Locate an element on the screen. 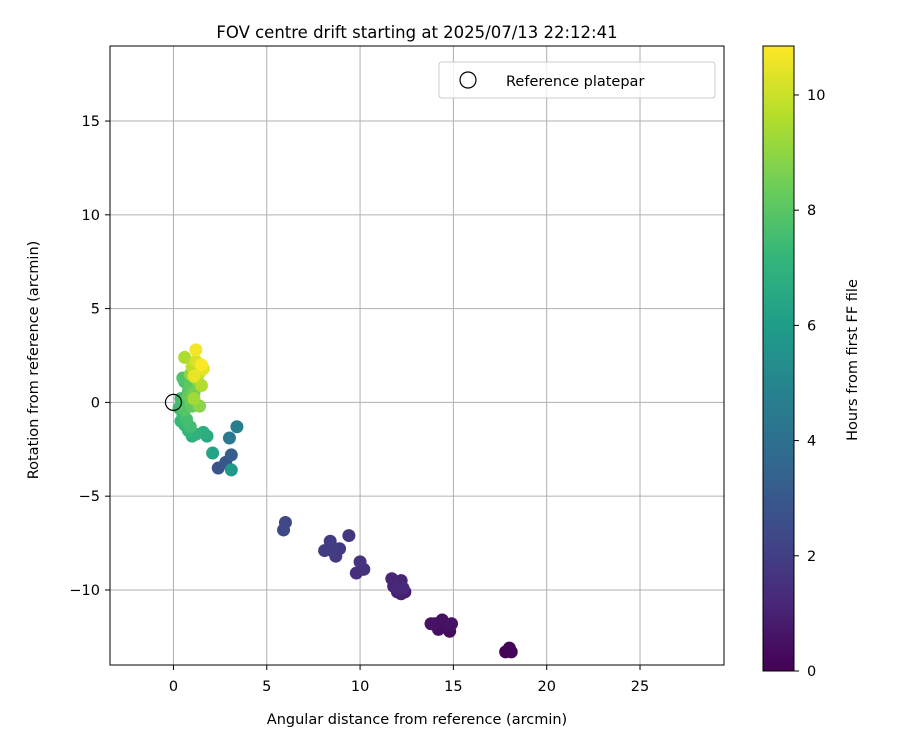 Image resolution: width=900 pixels, height=754 pixels. x-axis-label: Angular distance from reference (arcmin) is located at coordinates (417, 720).